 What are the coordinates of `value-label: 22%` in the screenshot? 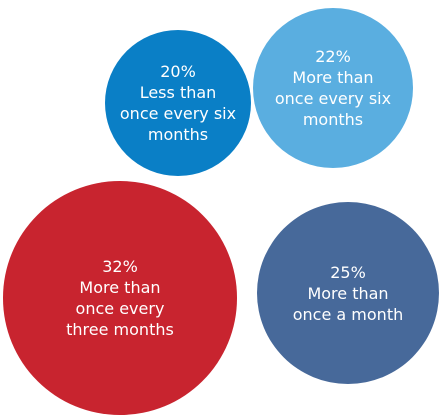 It's located at (333, 56).